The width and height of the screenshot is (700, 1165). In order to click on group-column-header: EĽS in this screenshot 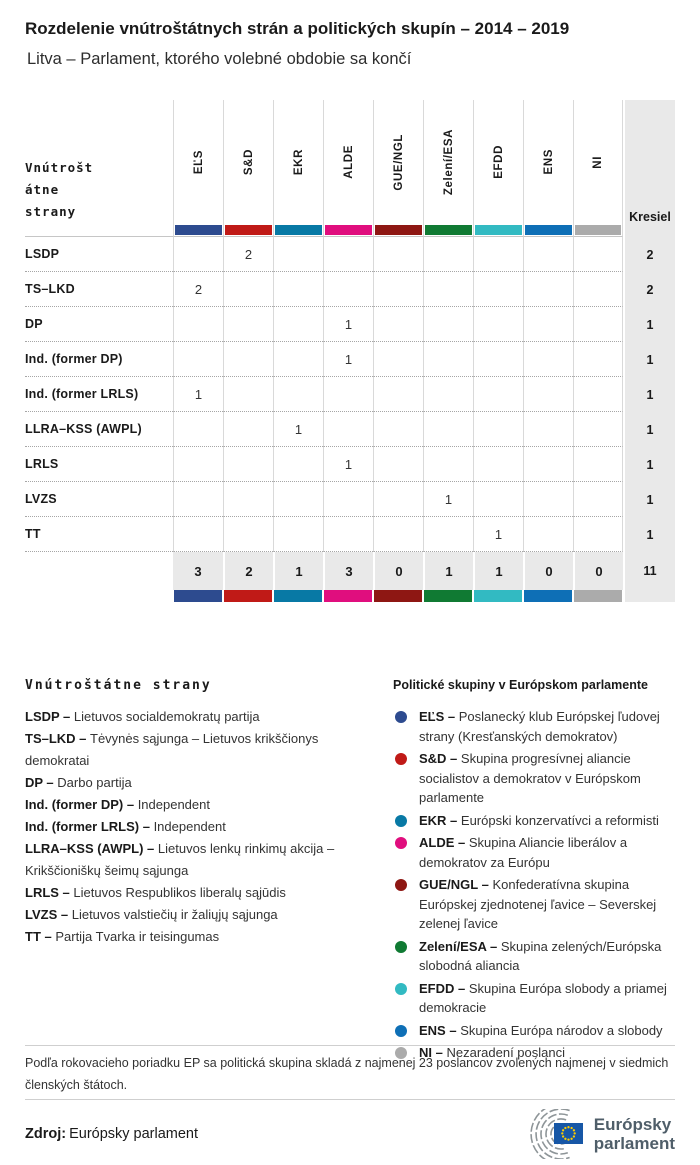, I will do `click(198, 168)`.